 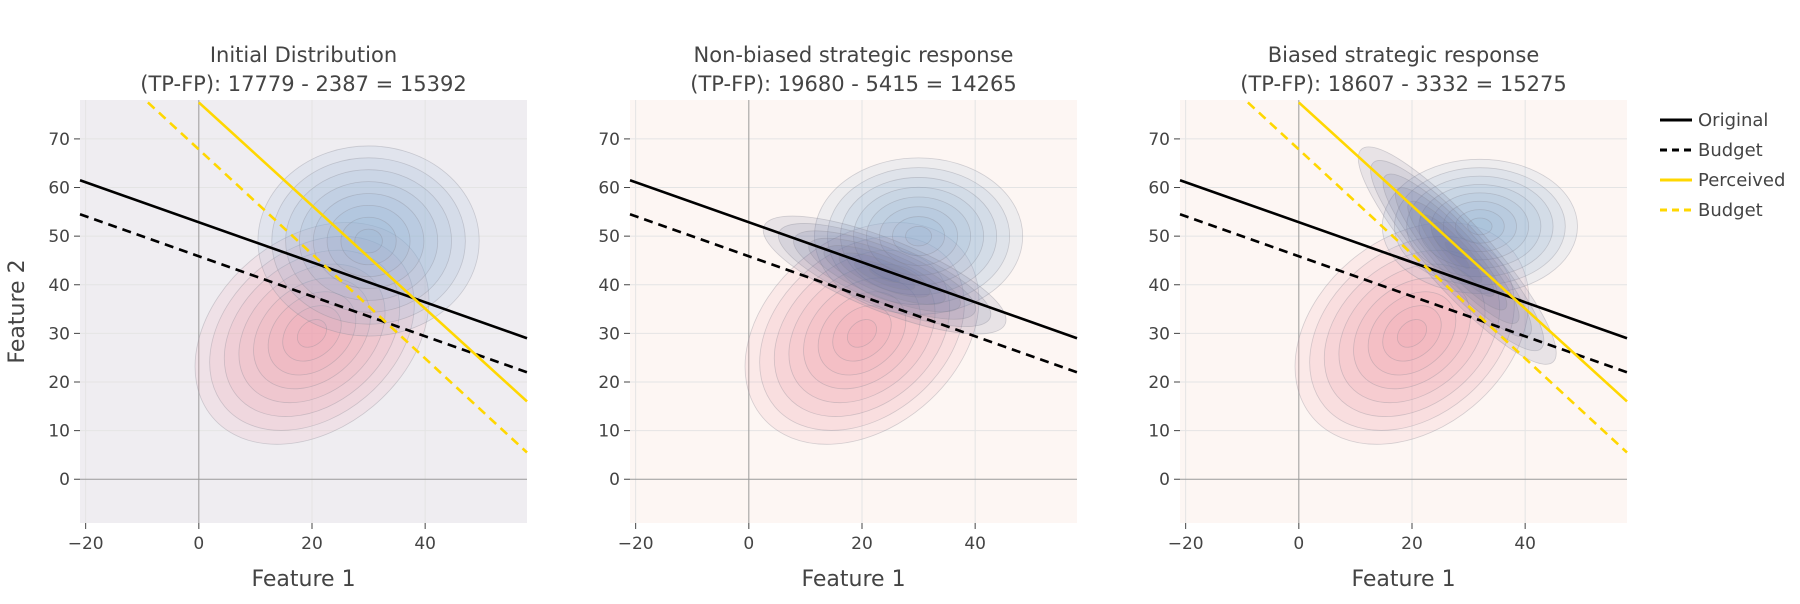 I want to click on perceived-solid-line, so click(x=1462, y=252).